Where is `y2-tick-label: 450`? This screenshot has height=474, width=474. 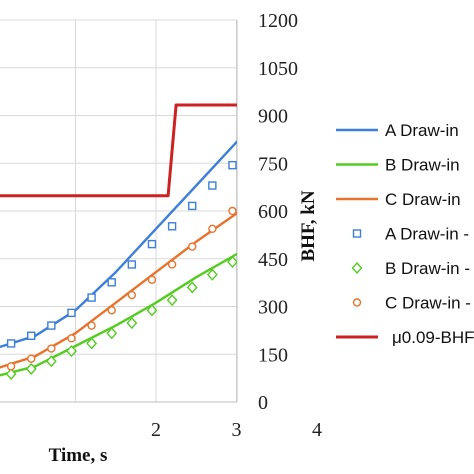 y2-tick-label: 450 is located at coordinates (273, 260).